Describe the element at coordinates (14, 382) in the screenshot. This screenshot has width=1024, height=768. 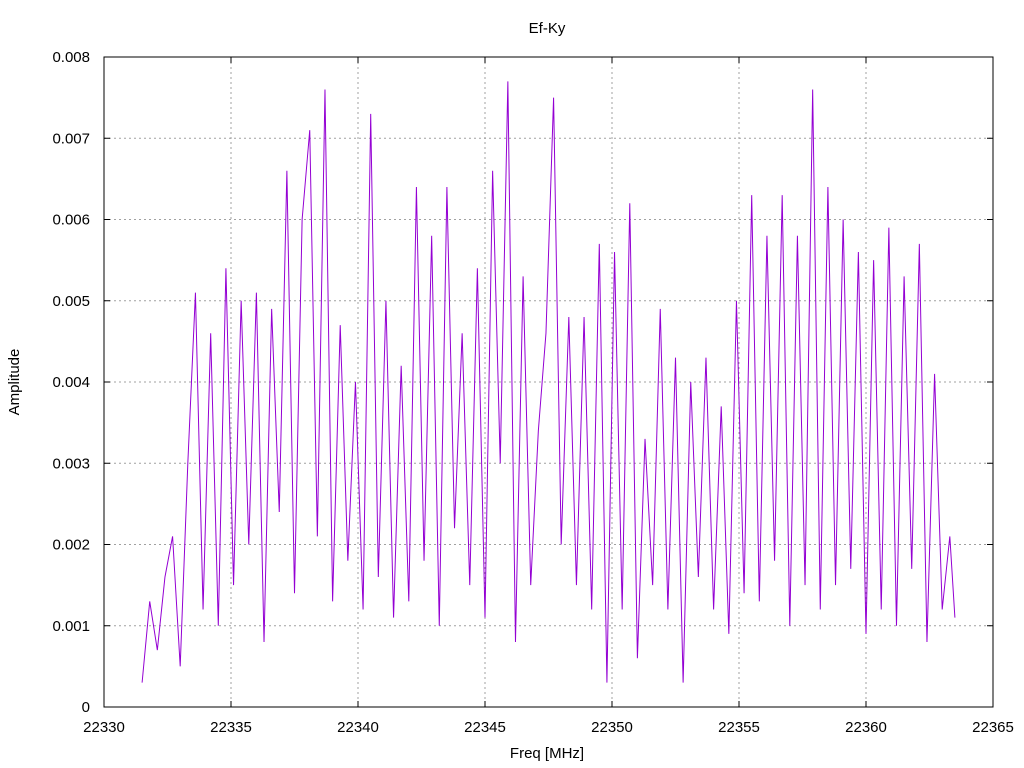
I see `y-axis-label: Amplitude` at that location.